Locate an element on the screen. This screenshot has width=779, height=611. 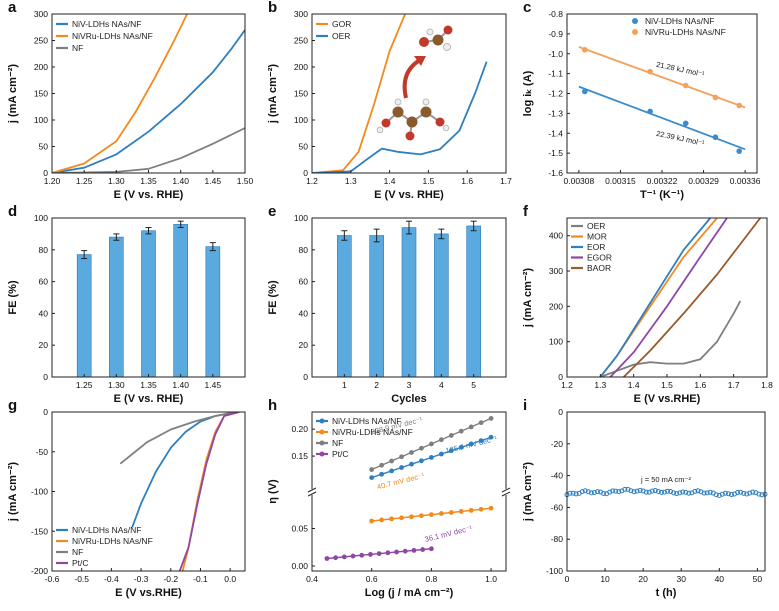
y-tick-label: -200 is located at coordinates (39, 571).